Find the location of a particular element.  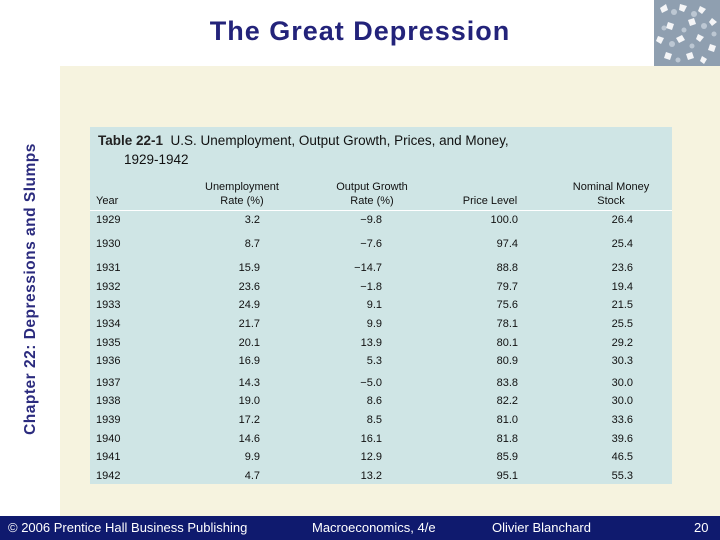

cell-unemployment-rate: 16.9 is located at coordinates (249, 361).